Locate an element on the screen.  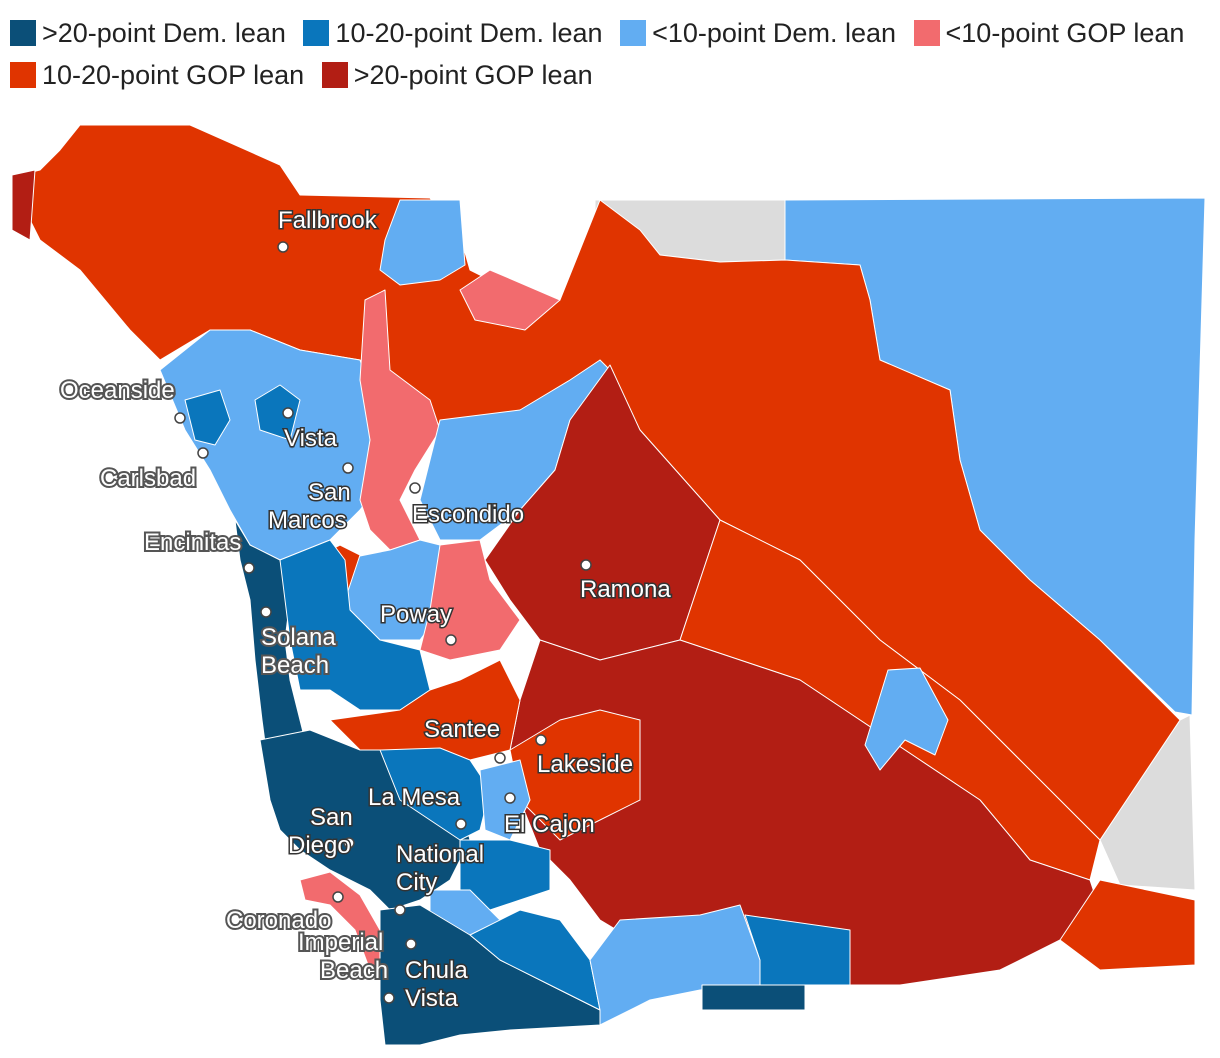
legend-item-gop-10-20: 10-20-point GOP lean is located at coordinates (157, 75).